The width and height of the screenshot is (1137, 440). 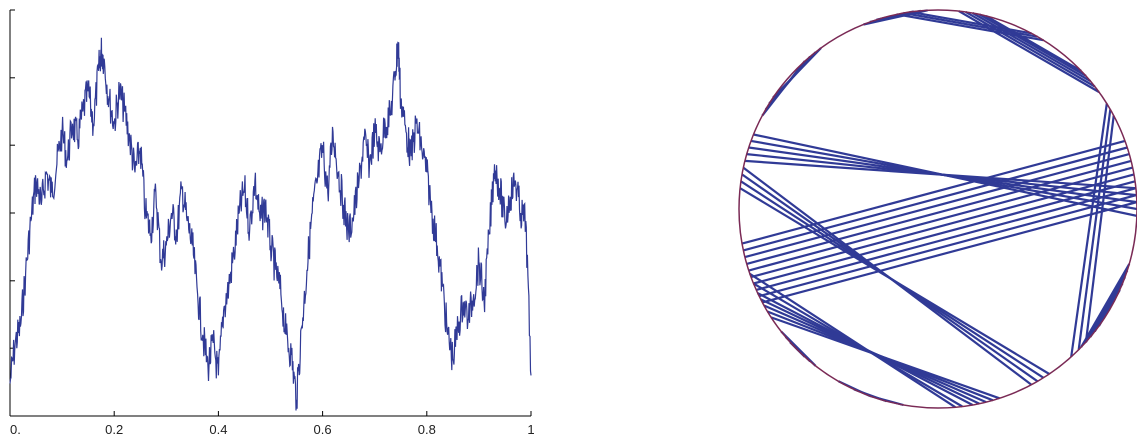 What do you see at coordinates (218, 429) in the screenshot?
I see `x-tick-label: 0.4` at bounding box center [218, 429].